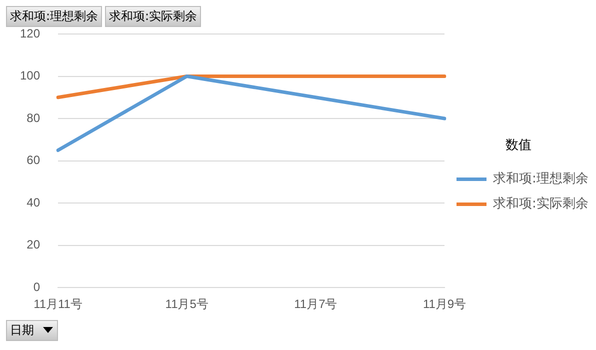  I want to click on y-tick-label: 80, so click(33, 117).